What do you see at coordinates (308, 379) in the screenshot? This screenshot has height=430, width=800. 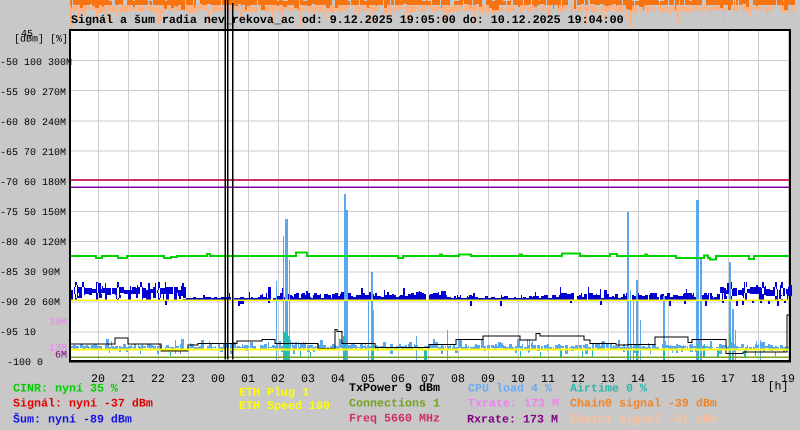 I see `svg-text: 03` at bounding box center [308, 379].